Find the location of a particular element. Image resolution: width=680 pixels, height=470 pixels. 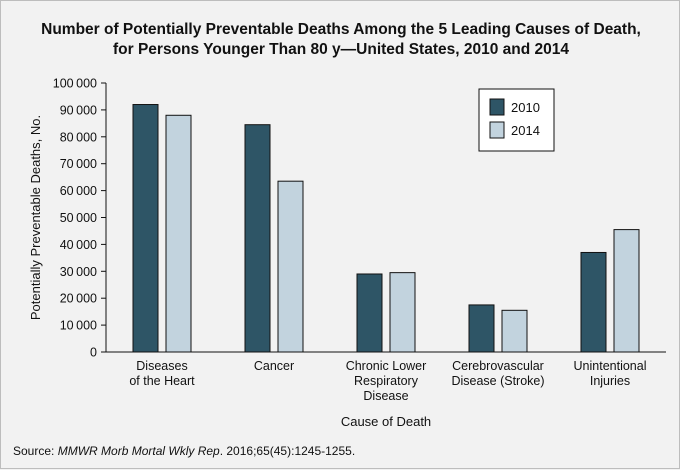

x-category-label: Injuries is located at coordinates (610, 381).